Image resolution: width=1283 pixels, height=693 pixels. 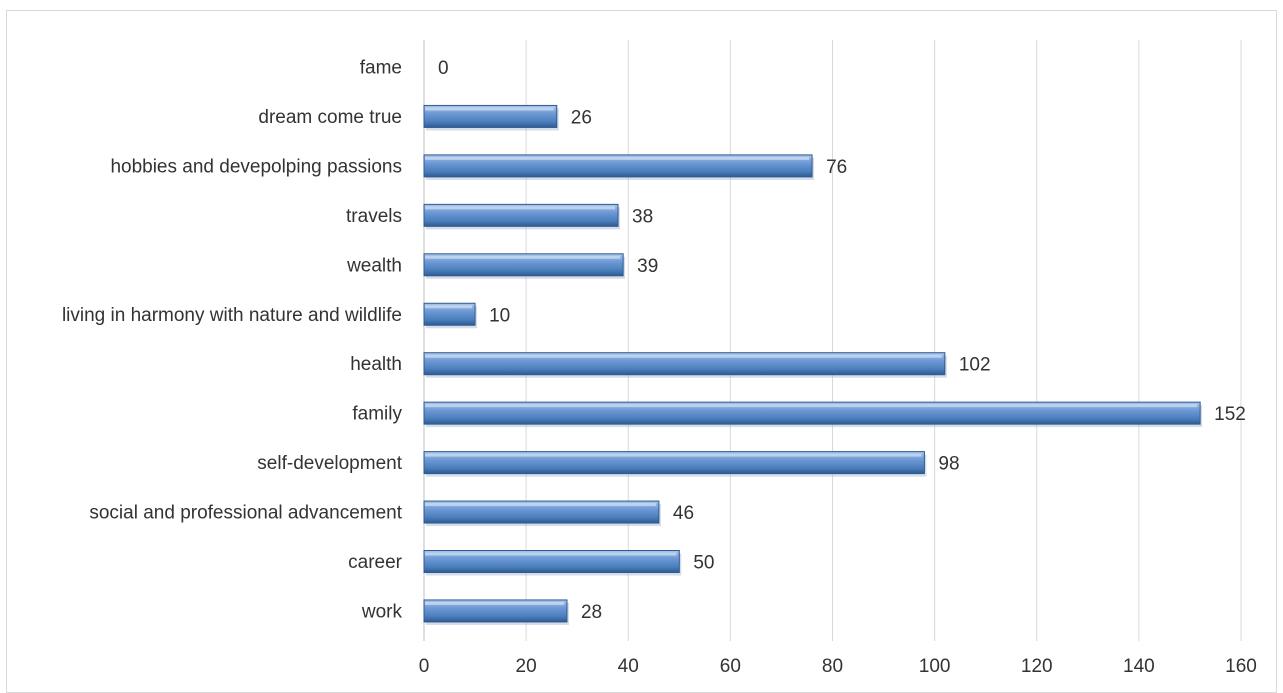 I want to click on data-label: 152, so click(x=1230, y=414).